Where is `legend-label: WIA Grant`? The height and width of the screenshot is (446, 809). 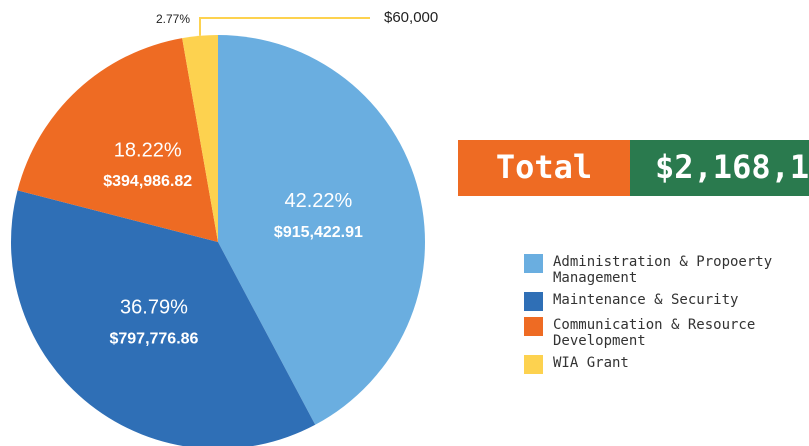 legend-label: WIA Grant is located at coordinates (591, 363).